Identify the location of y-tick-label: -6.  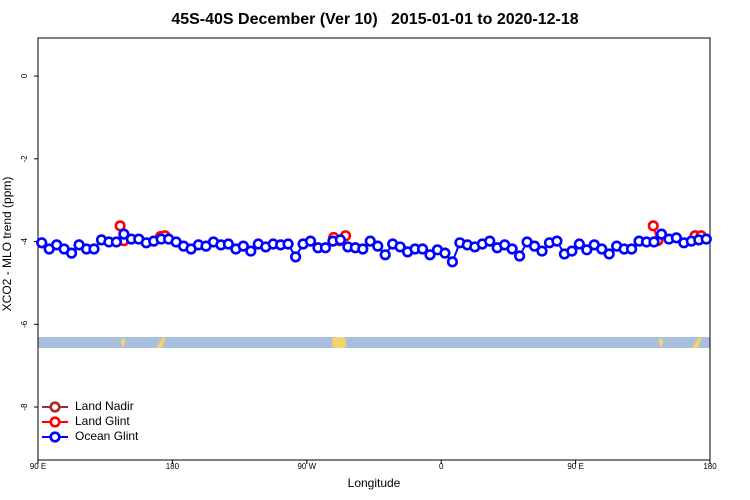
(24, 324).